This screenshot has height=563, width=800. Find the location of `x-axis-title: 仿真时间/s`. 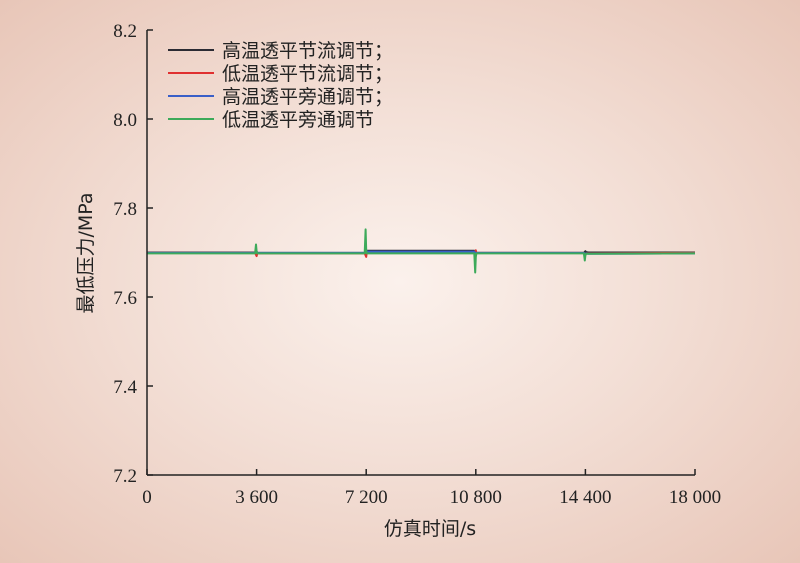

x-axis-title: 仿真时间/s is located at coordinates (430, 529).